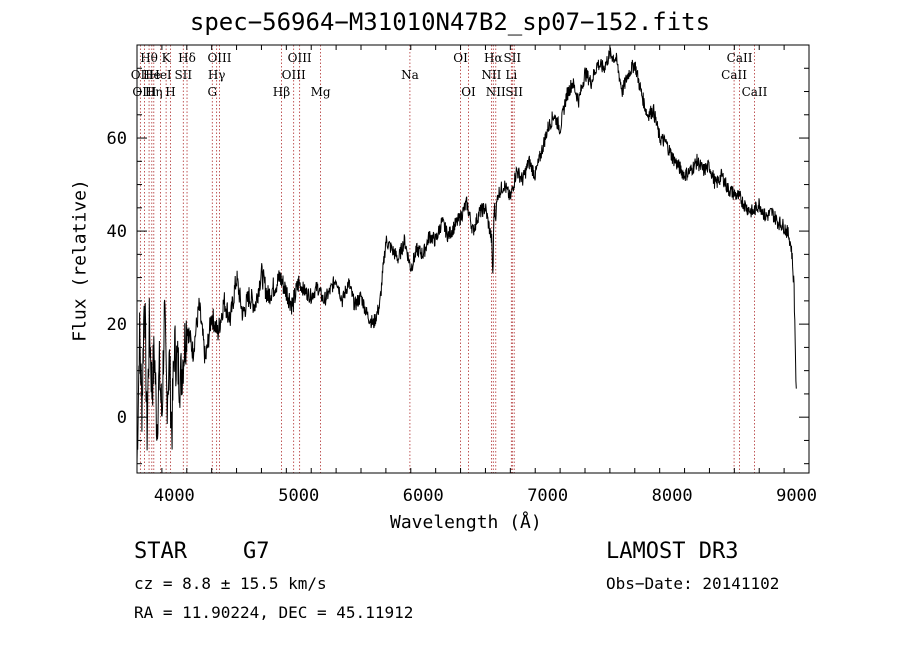 This screenshot has width=900, height=649. What do you see at coordinates (141, 75) in the screenshot?
I see `line-label-1: OII` at bounding box center [141, 75].